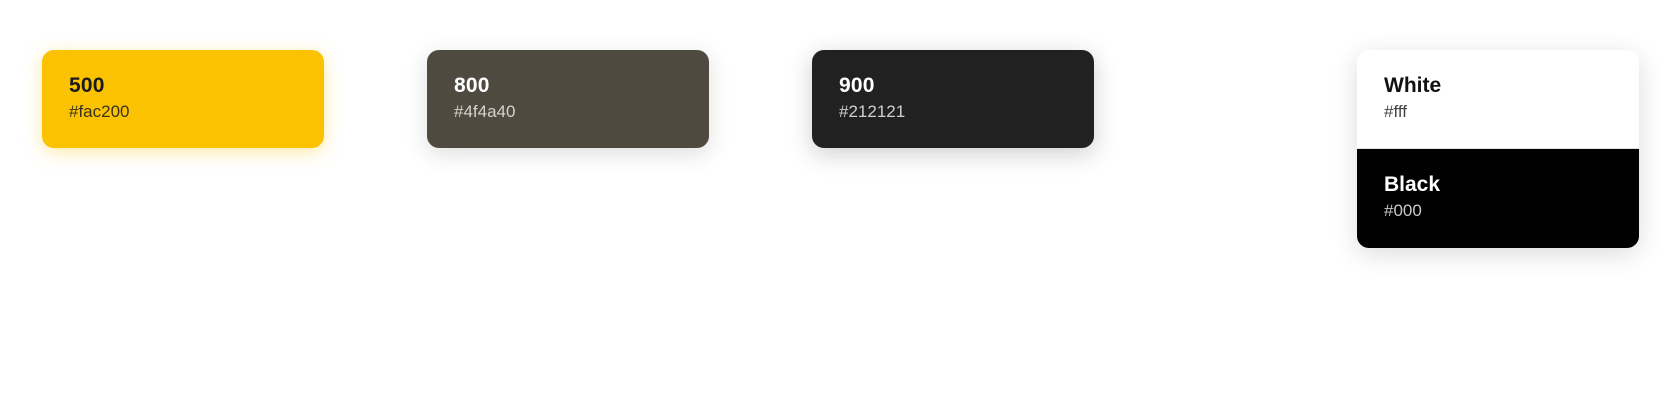  Describe the element at coordinates (1412, 184) in the screenshot. I see `swatch-name: Black` at that location.